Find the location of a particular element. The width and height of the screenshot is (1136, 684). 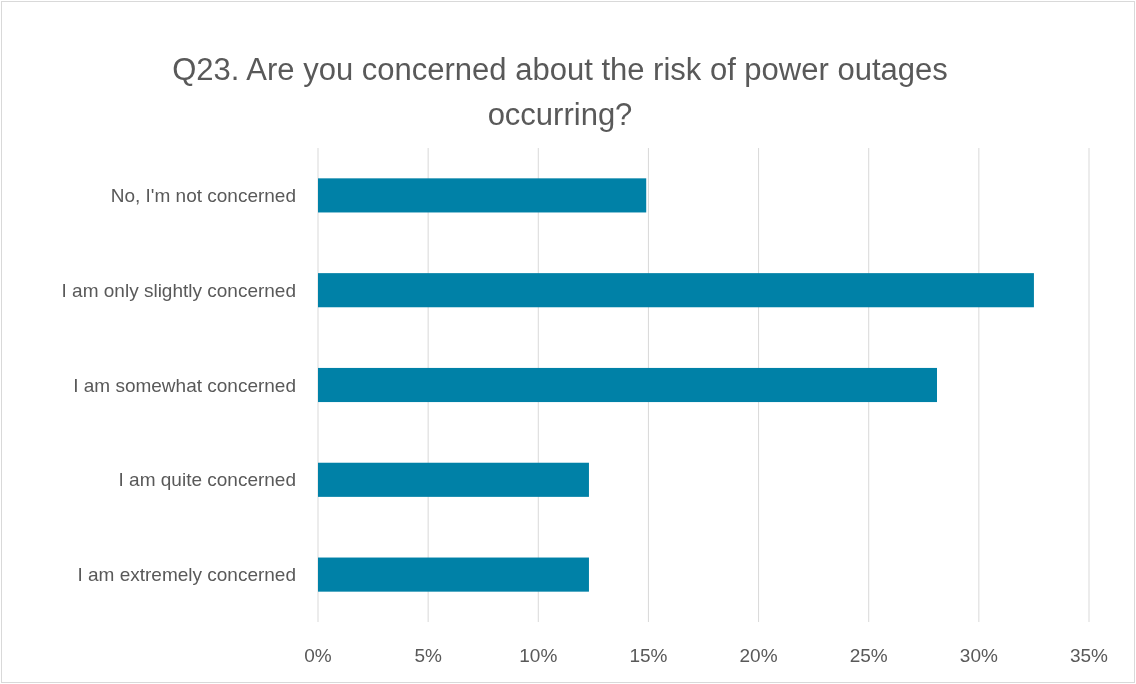

x-tick-label: 35% is located at coordinates (1089, 655).